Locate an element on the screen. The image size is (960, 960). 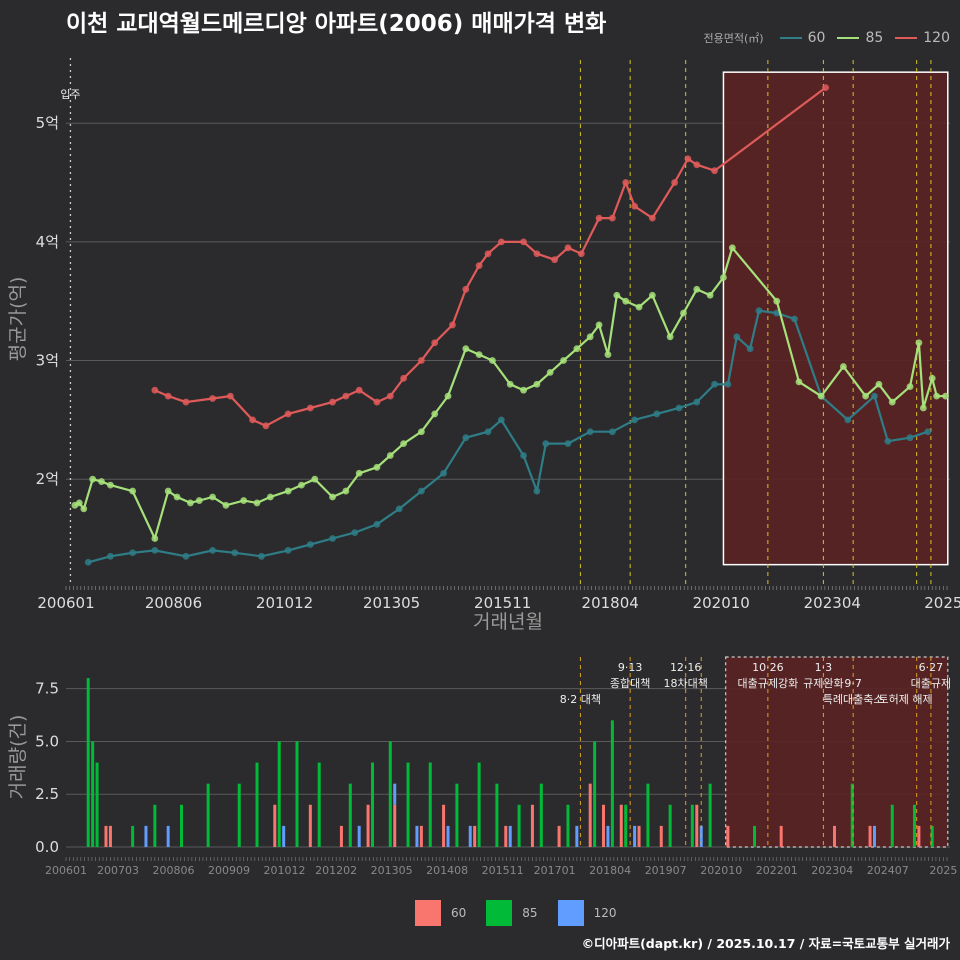
move-in-label: 입주 is located at coordinates (70, 94).